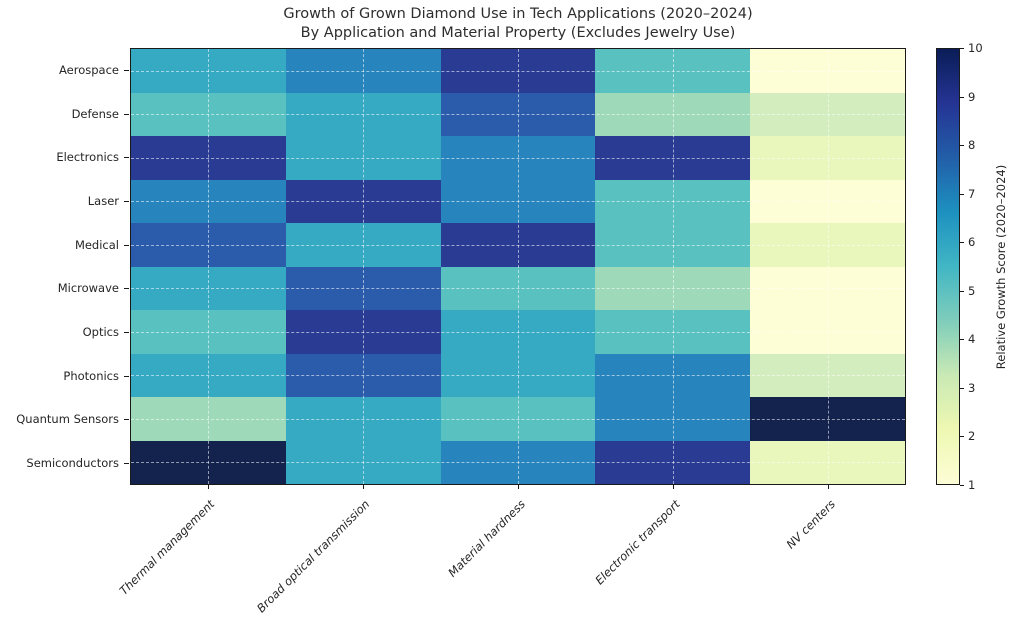 This screenshot has width=1024, height=631. I want to click on x-tick-label: Electronic transport, so click(638, 542).